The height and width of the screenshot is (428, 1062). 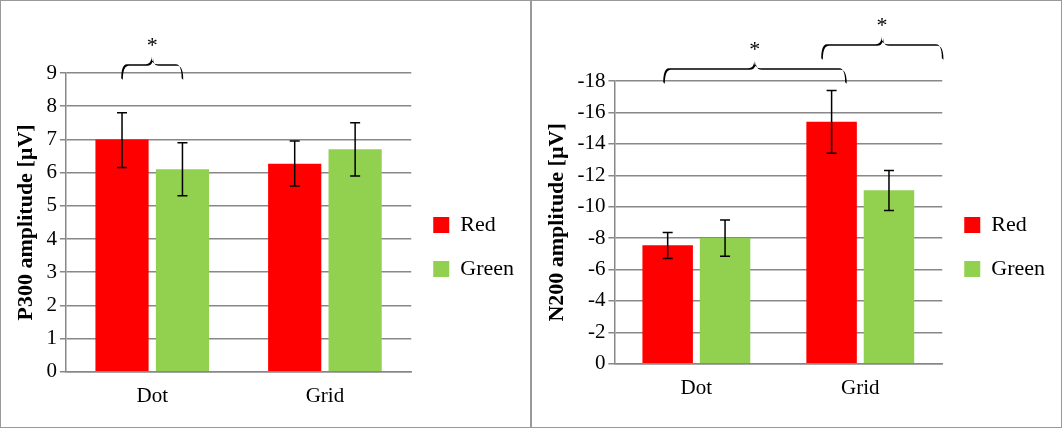 I want to click on y-tick-label: 7, so click(x=51, y=137).